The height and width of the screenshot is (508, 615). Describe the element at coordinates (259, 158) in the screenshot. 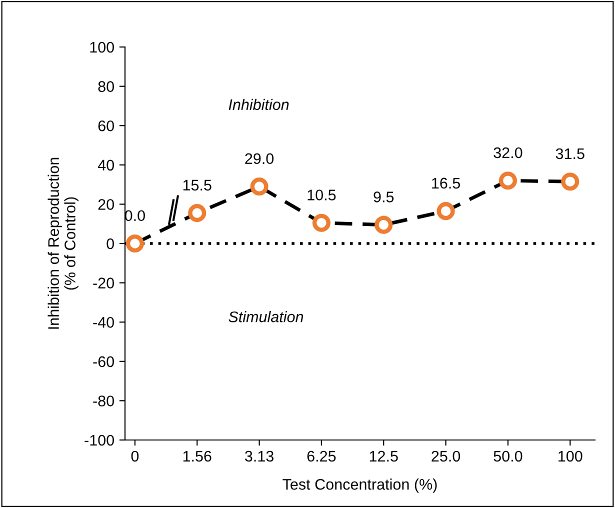

I see `data-label: 29.0` at that location.